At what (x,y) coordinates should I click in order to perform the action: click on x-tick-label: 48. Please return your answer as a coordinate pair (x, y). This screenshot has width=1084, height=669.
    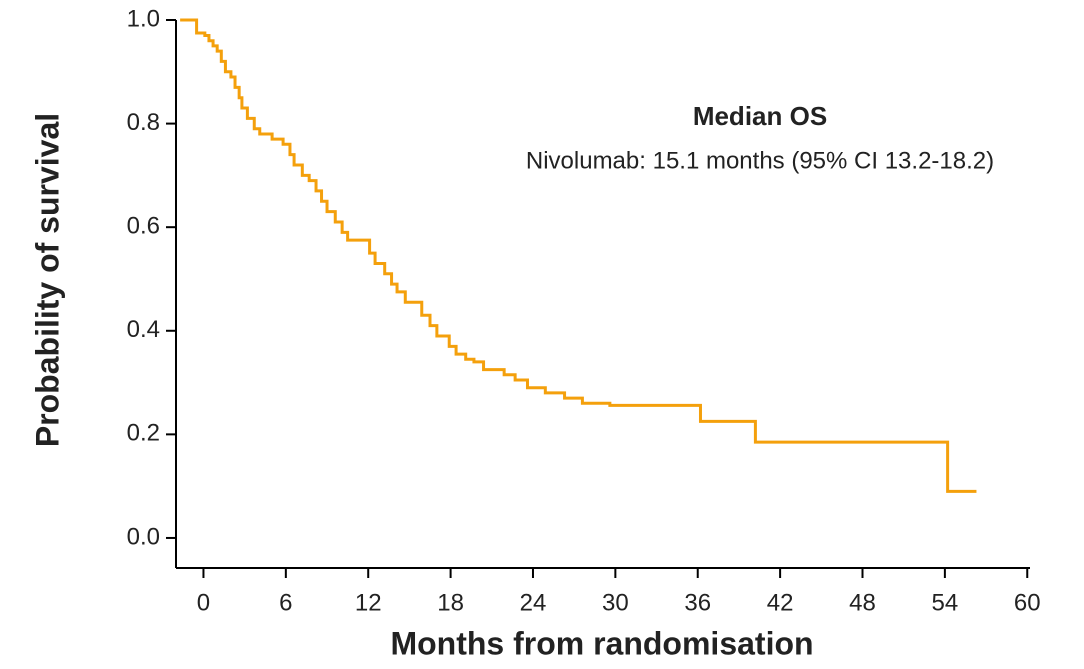
    Looking at the image, I should click on (862, 602).